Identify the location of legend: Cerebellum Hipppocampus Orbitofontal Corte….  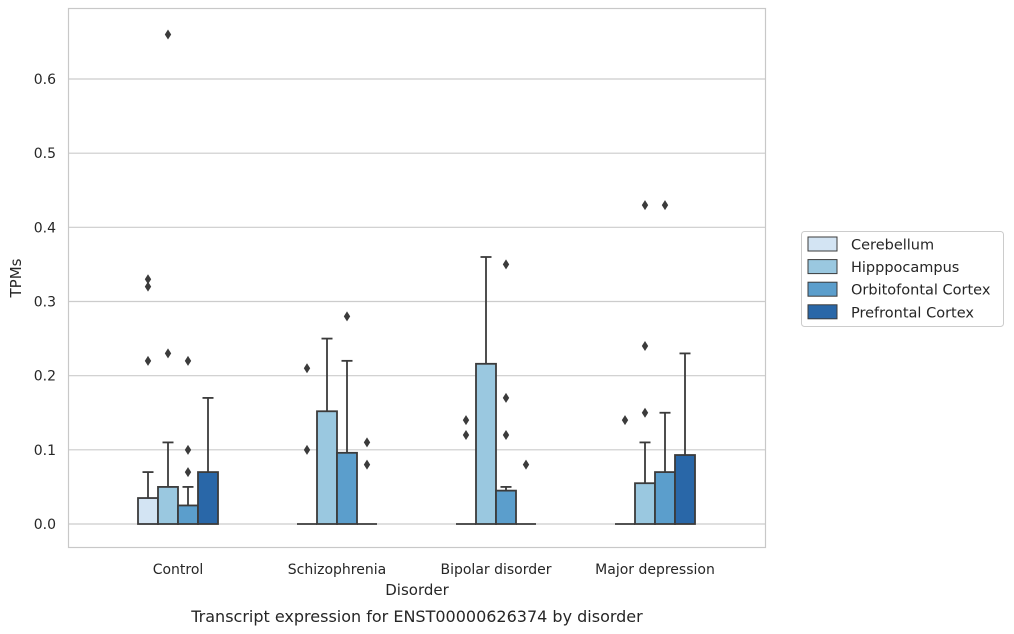
(902, 279).